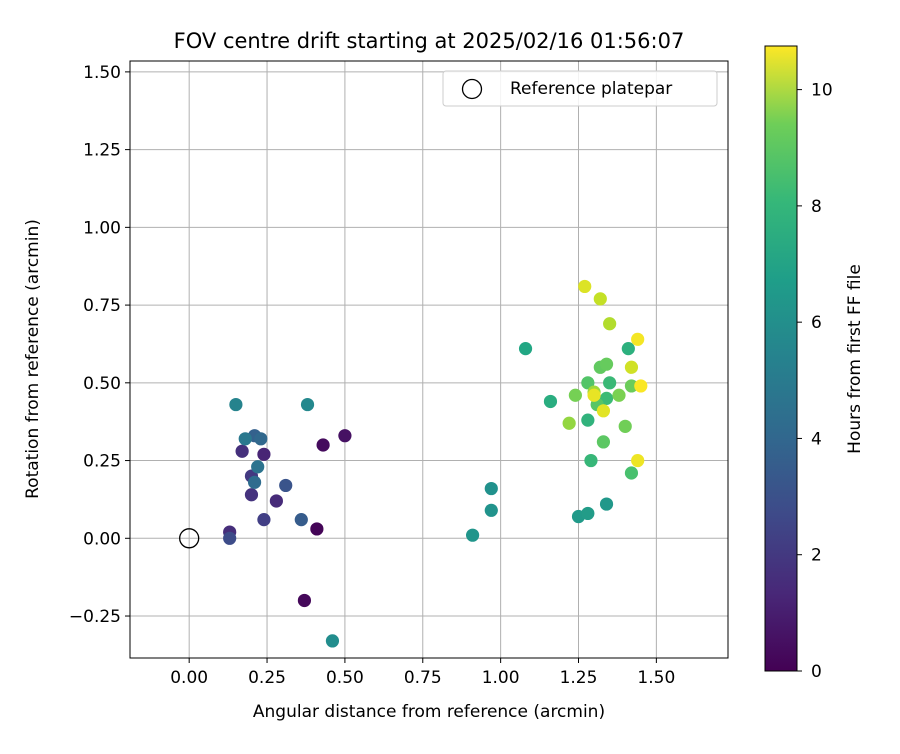  I want to click on x-tick-label: 0.50, so click(345, 678).